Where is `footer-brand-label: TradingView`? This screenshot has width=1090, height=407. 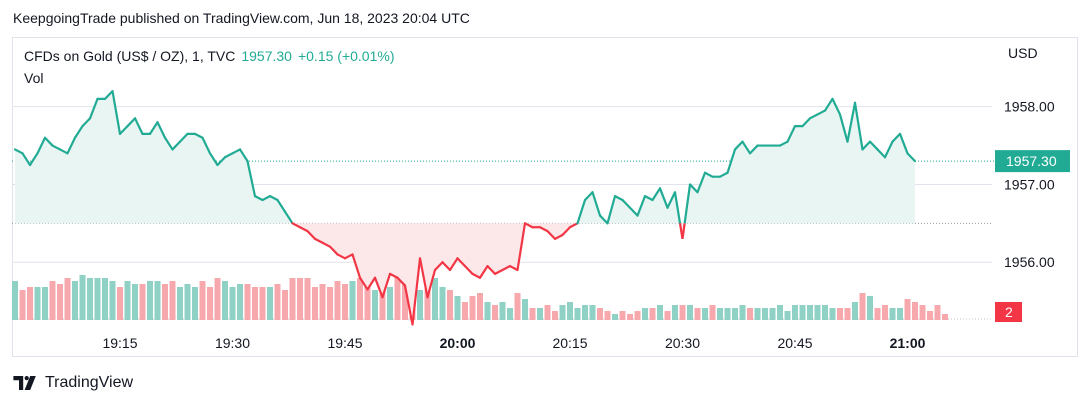 footer-brand-label: TradingView is located at coordinates (89, 382).